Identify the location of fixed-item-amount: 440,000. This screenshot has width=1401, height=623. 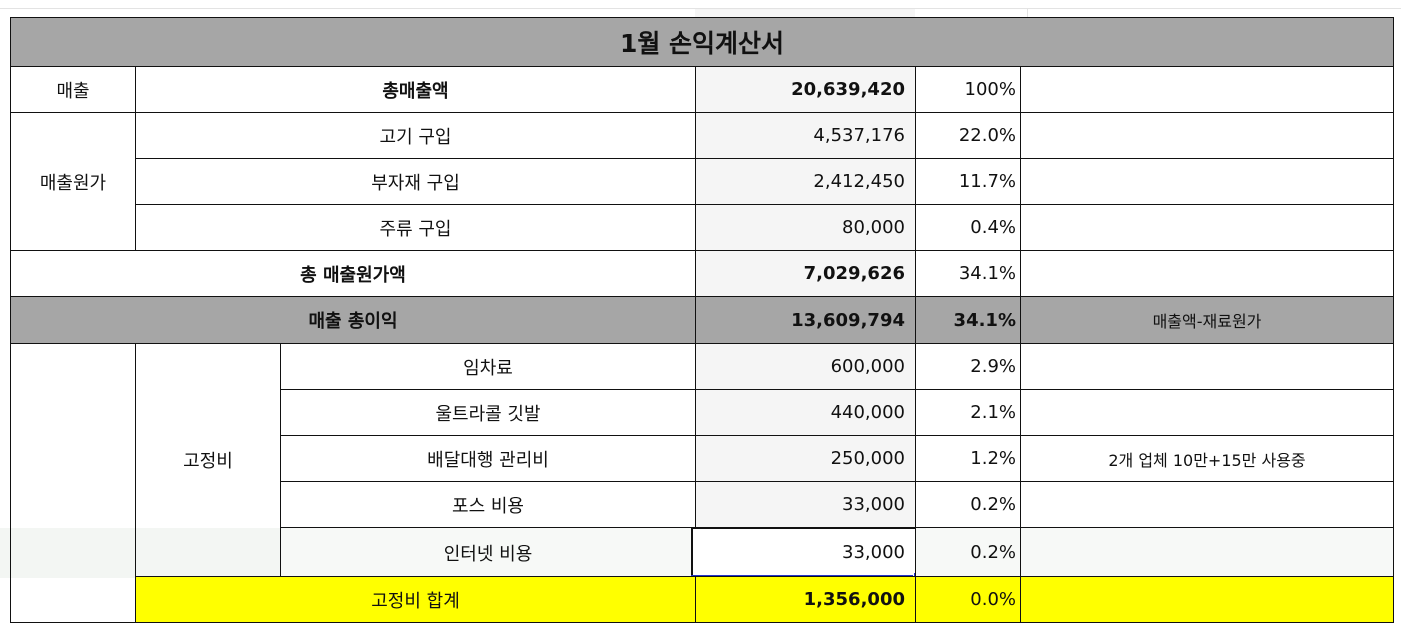
(805, 412).